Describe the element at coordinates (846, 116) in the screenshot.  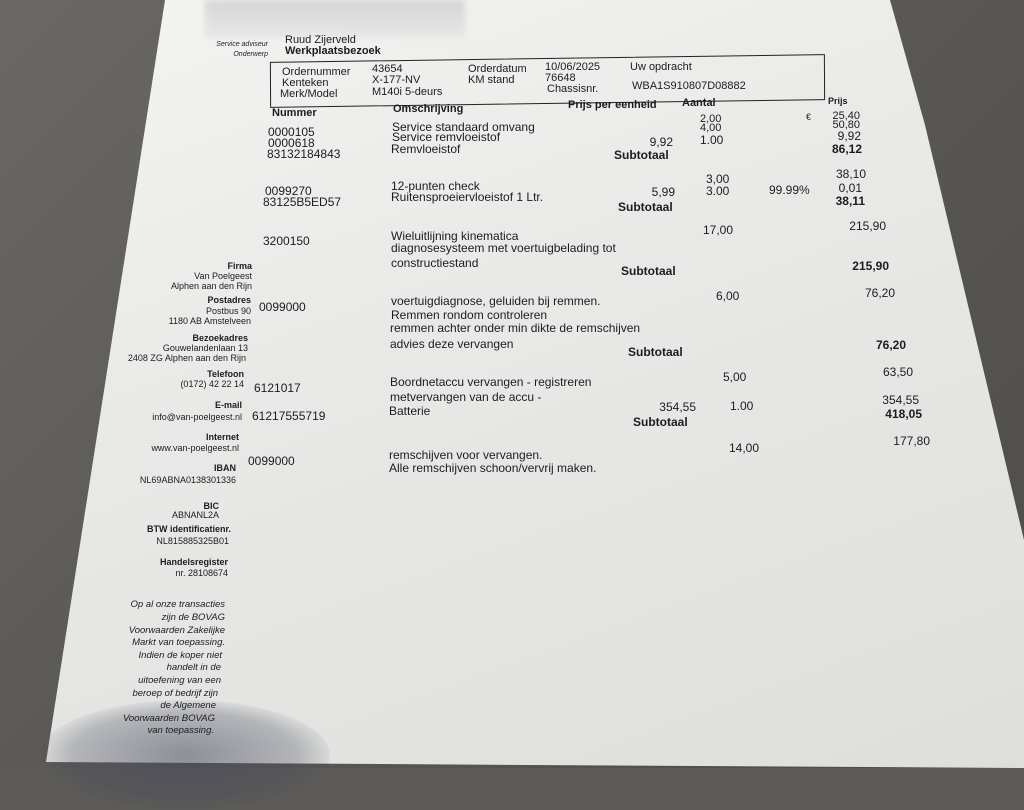
I see `price: 25,40` at that location.